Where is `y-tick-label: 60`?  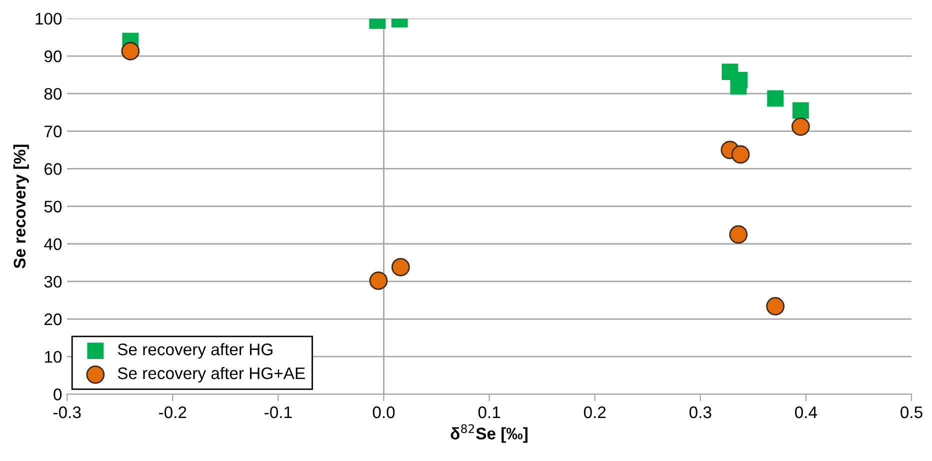 y-tick-label: 60 is located at coordinates (53, 169).